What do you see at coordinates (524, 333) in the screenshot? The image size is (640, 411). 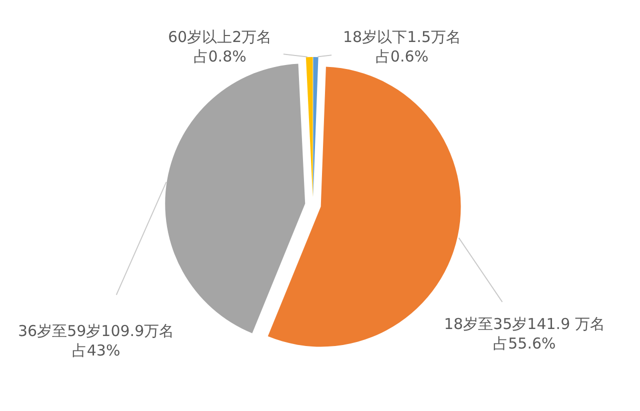 I see `slice-label: 18岁至35岁141.9 万名占55.6%` at bounding box center [524, 333].